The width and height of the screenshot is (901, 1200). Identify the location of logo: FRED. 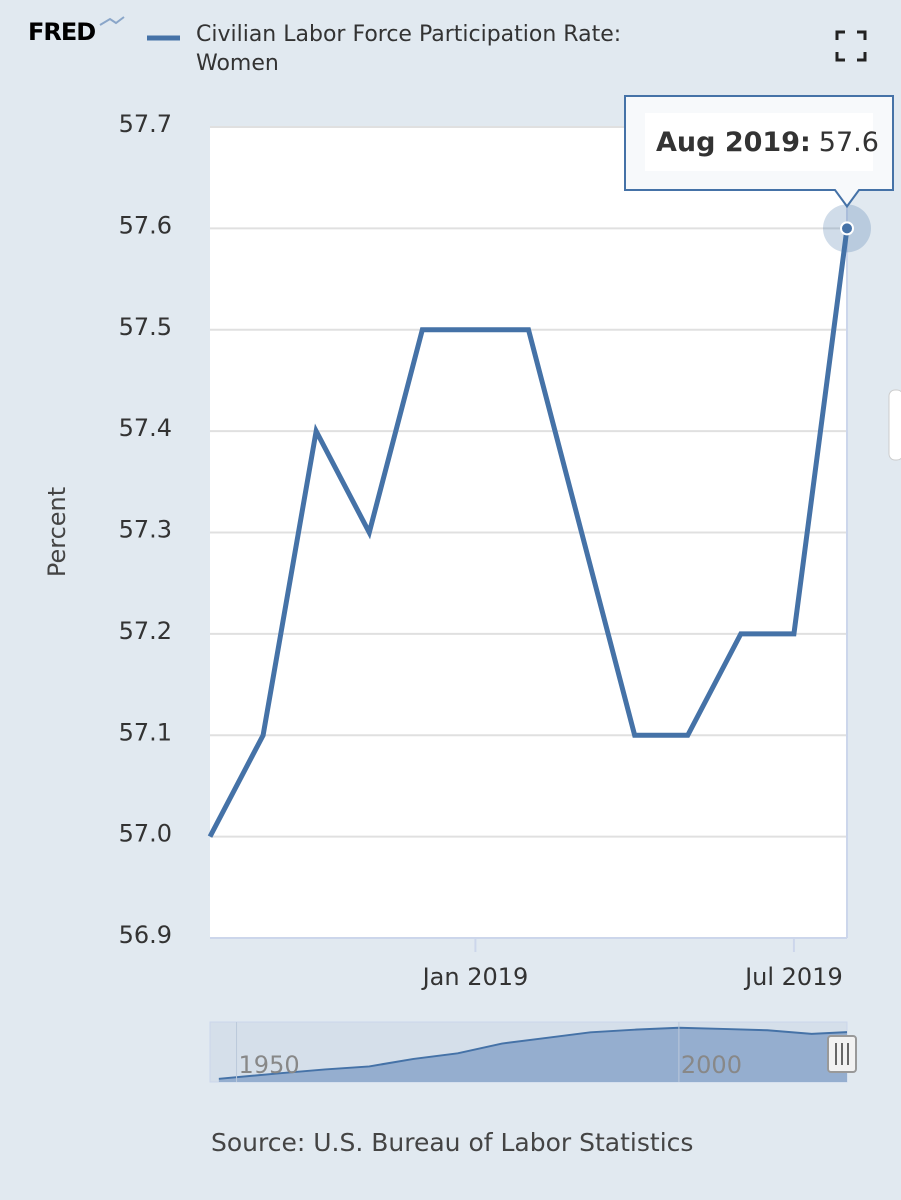
(62, 32).